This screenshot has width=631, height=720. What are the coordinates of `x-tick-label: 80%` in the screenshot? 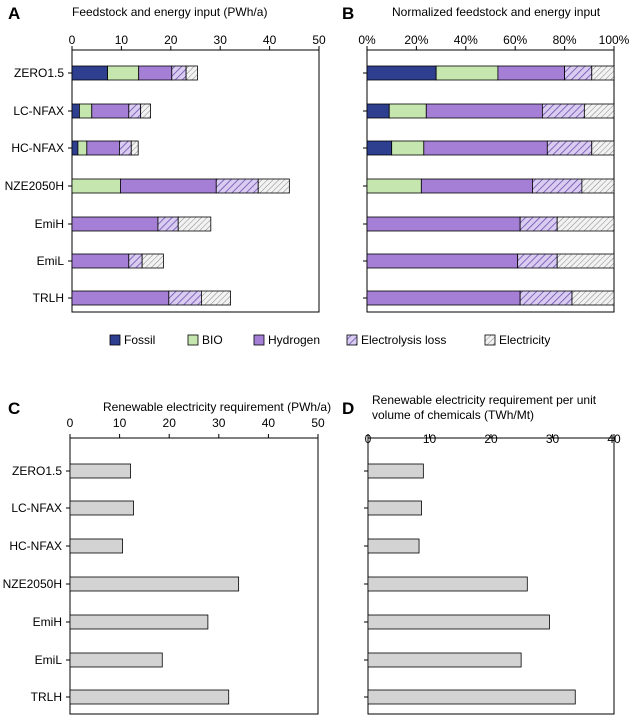 It's located at (565, 40).